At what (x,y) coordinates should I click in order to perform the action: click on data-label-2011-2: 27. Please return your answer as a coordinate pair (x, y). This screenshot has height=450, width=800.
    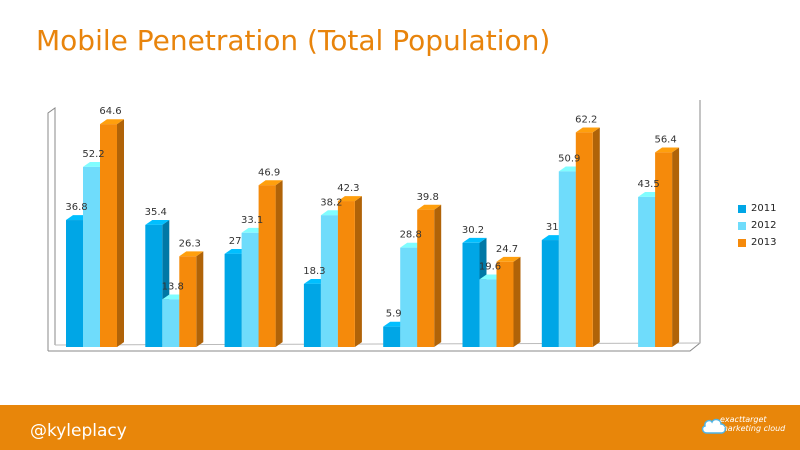
    Looking at the image, I should click on (235, 241).